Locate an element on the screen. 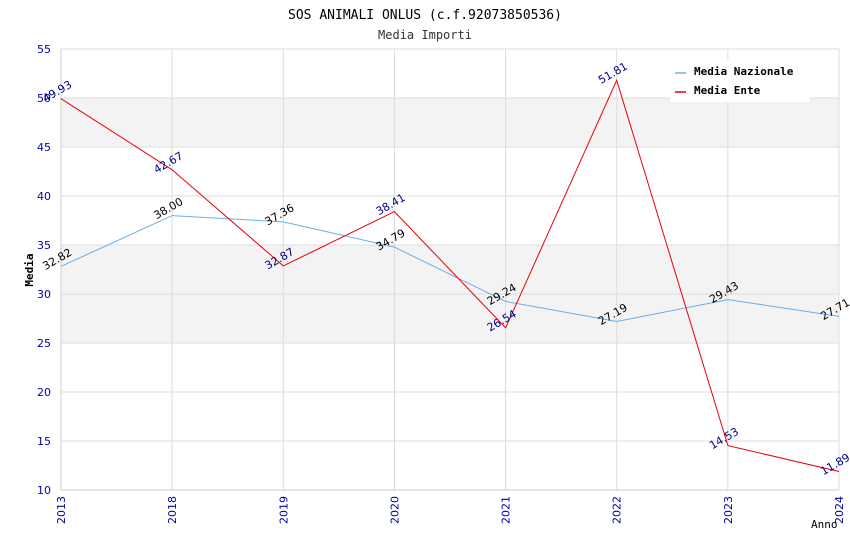 This screenshot has height=550, width=850. y-tick-label-45: 45 is located at coordinates (44, 147).